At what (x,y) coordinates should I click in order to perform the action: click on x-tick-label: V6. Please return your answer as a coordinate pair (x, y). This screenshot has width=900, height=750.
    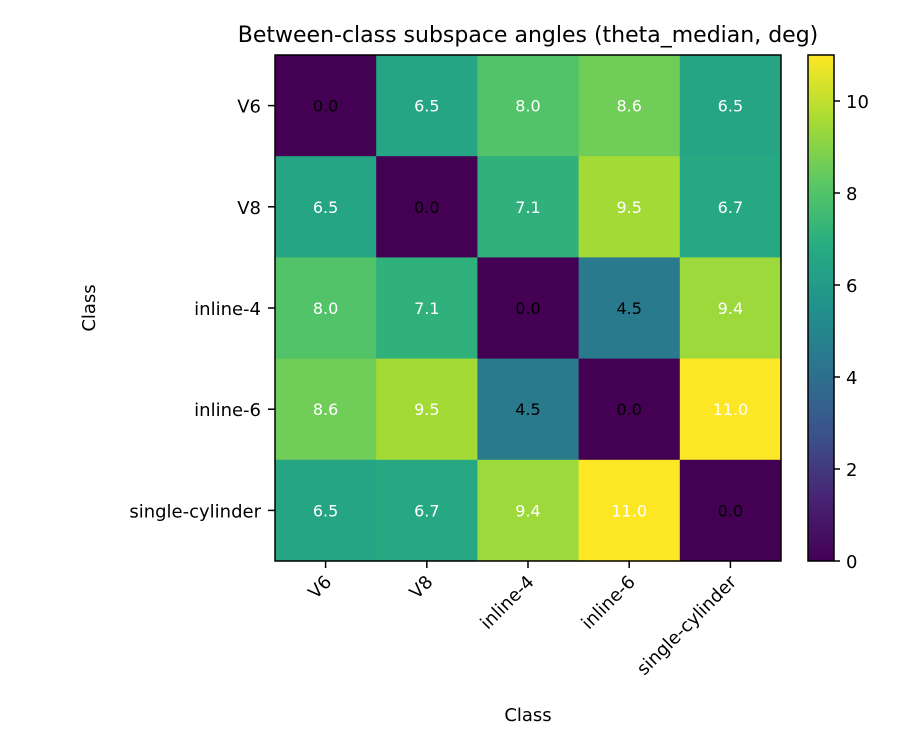
    Looking at the image, I should click on (320, 588).